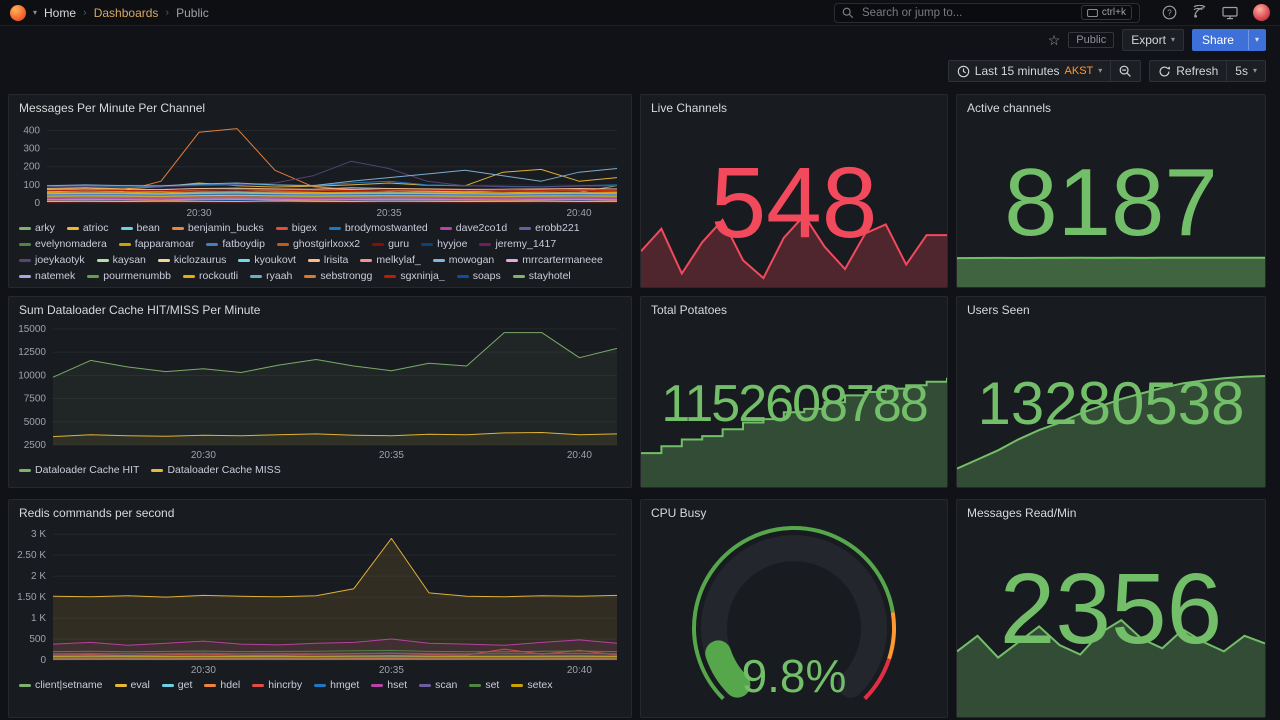  Describe the element at coordinates (438, 685) in the screenshot. I see `legend-item: scan` at that location.